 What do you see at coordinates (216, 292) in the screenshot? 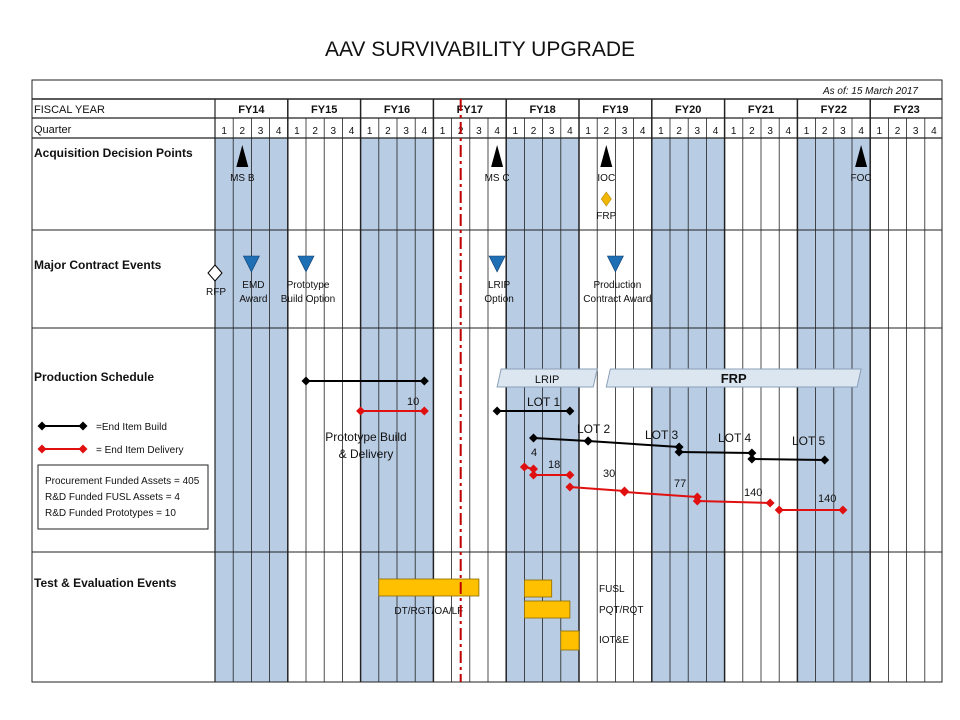
I see `event-label: RFP` at bounding box center [216, 292].